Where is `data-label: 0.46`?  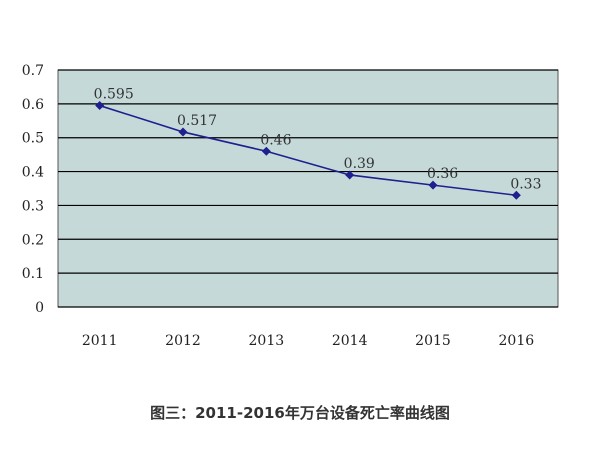
data-label: 0.46 is located at coordinates (275, 140).